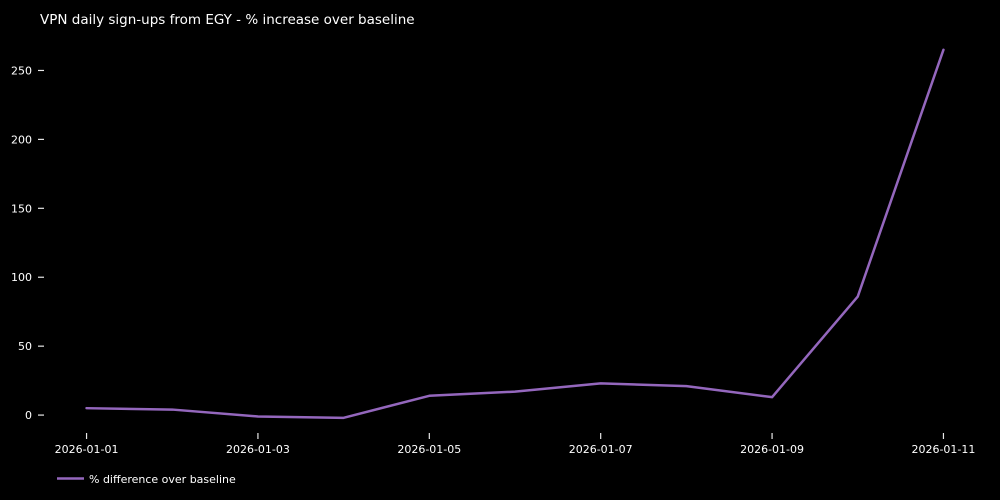 The height and width of the screenshot is (500, 1000). What do you see at coordinates (21, 277) in the screenshot?
I see `y-tick-label: 100` at bounding box center [21, 277].